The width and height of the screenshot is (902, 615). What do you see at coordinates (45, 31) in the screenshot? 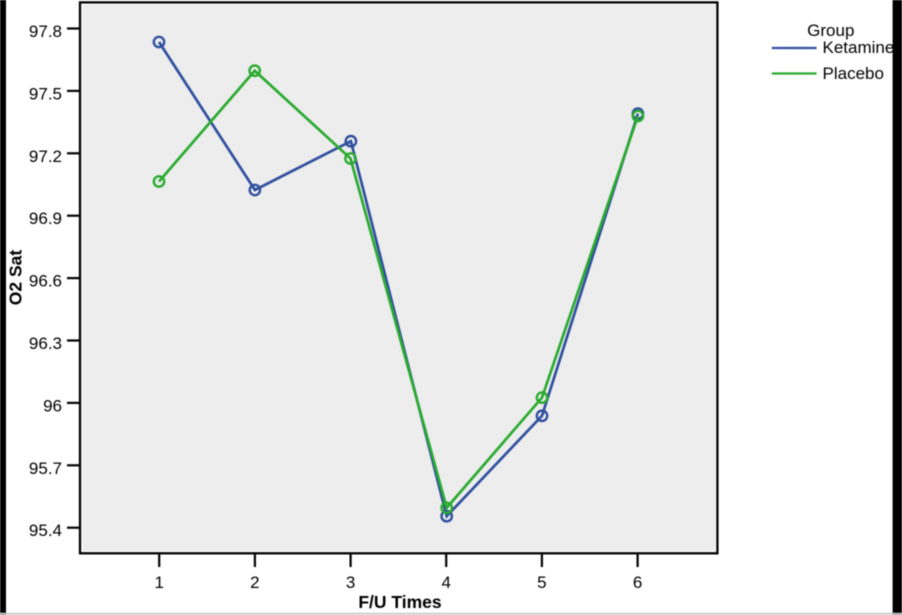
I see `svg-text: 97.8` at bounding box center [45, 31].